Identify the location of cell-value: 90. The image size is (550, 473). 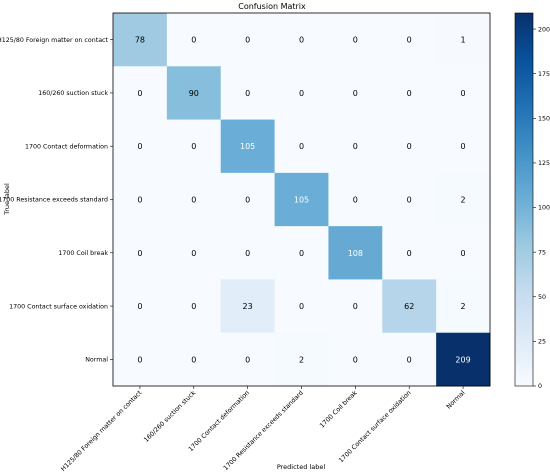
(194, 93).